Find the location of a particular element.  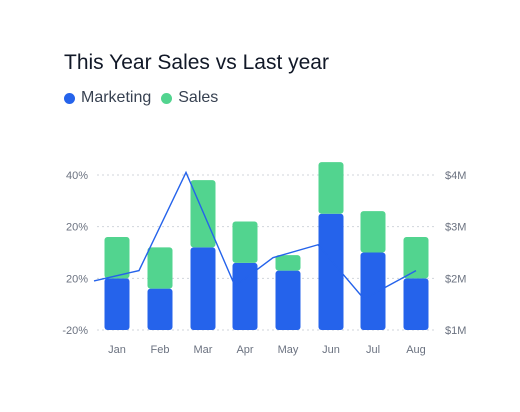

x-tick-label: Apr is located at coordinates (244, 350).